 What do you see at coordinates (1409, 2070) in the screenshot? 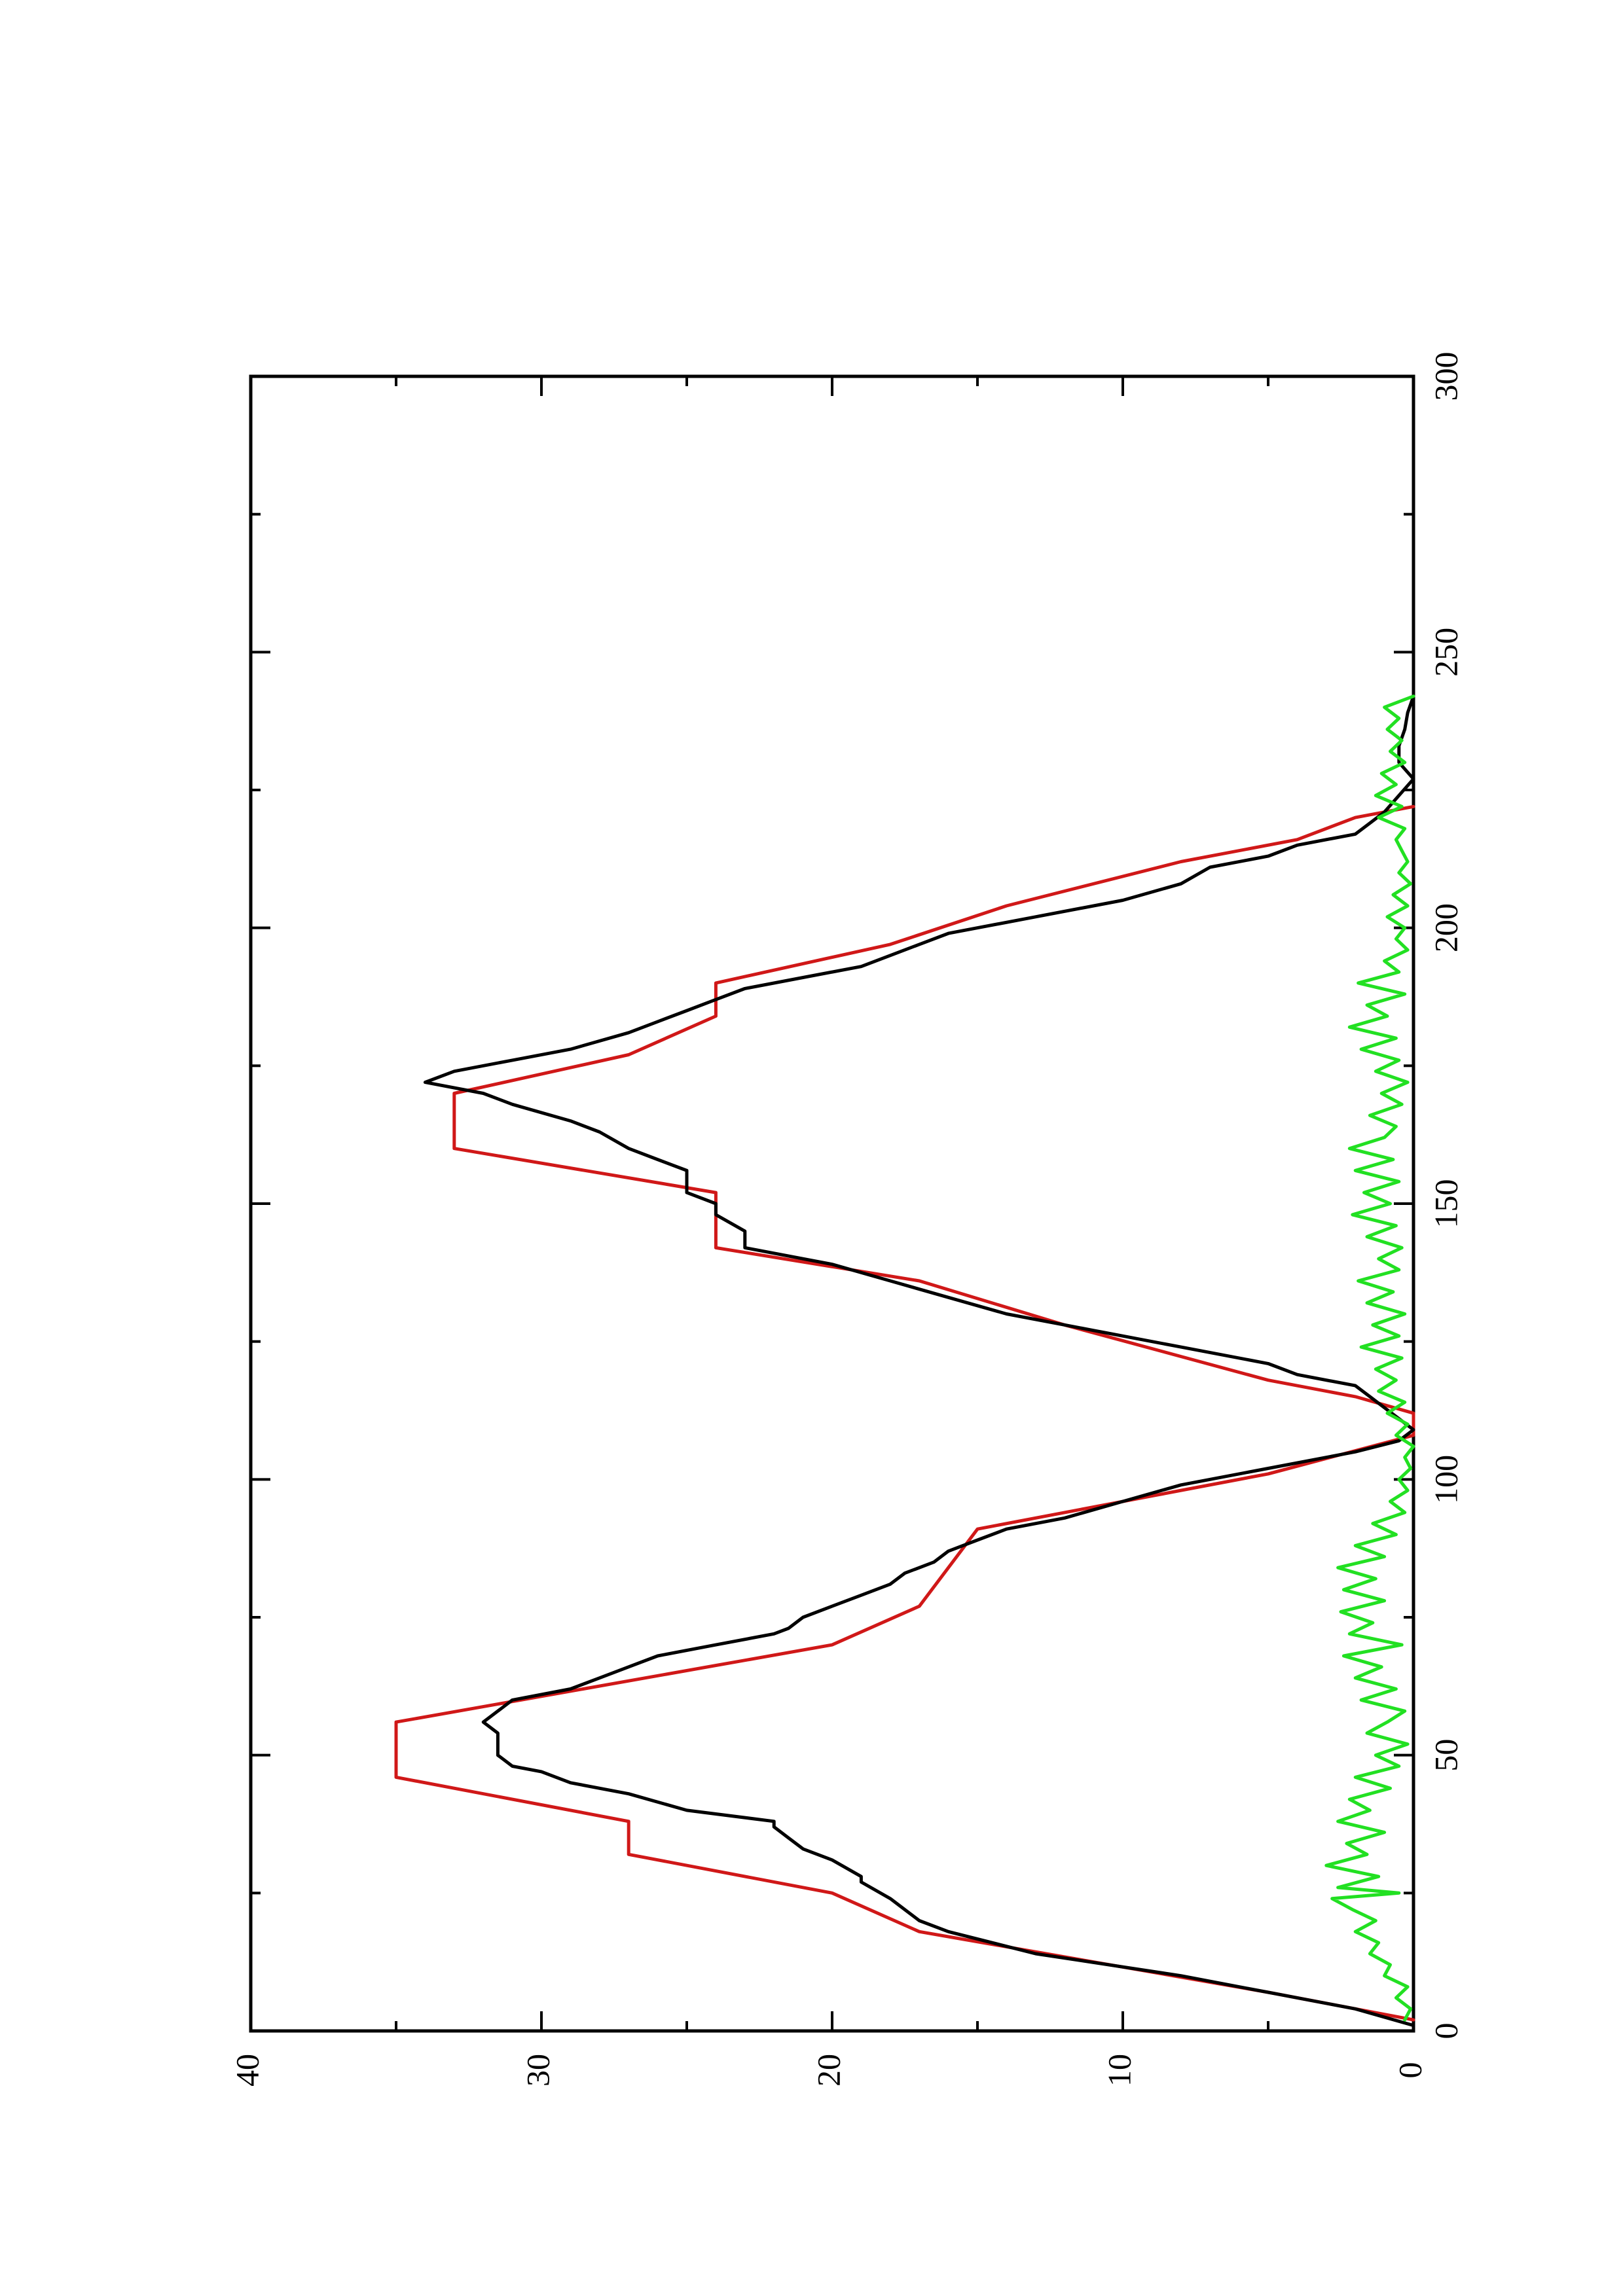
I see `y-tick-label: 0` at bounding box center [1409, 2070].